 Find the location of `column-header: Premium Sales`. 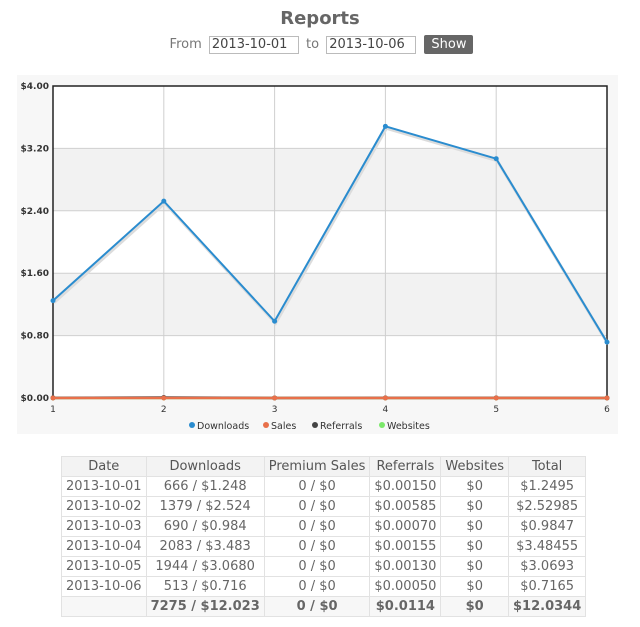

column-header: Premium Sales is located at coordinates (317, 466).